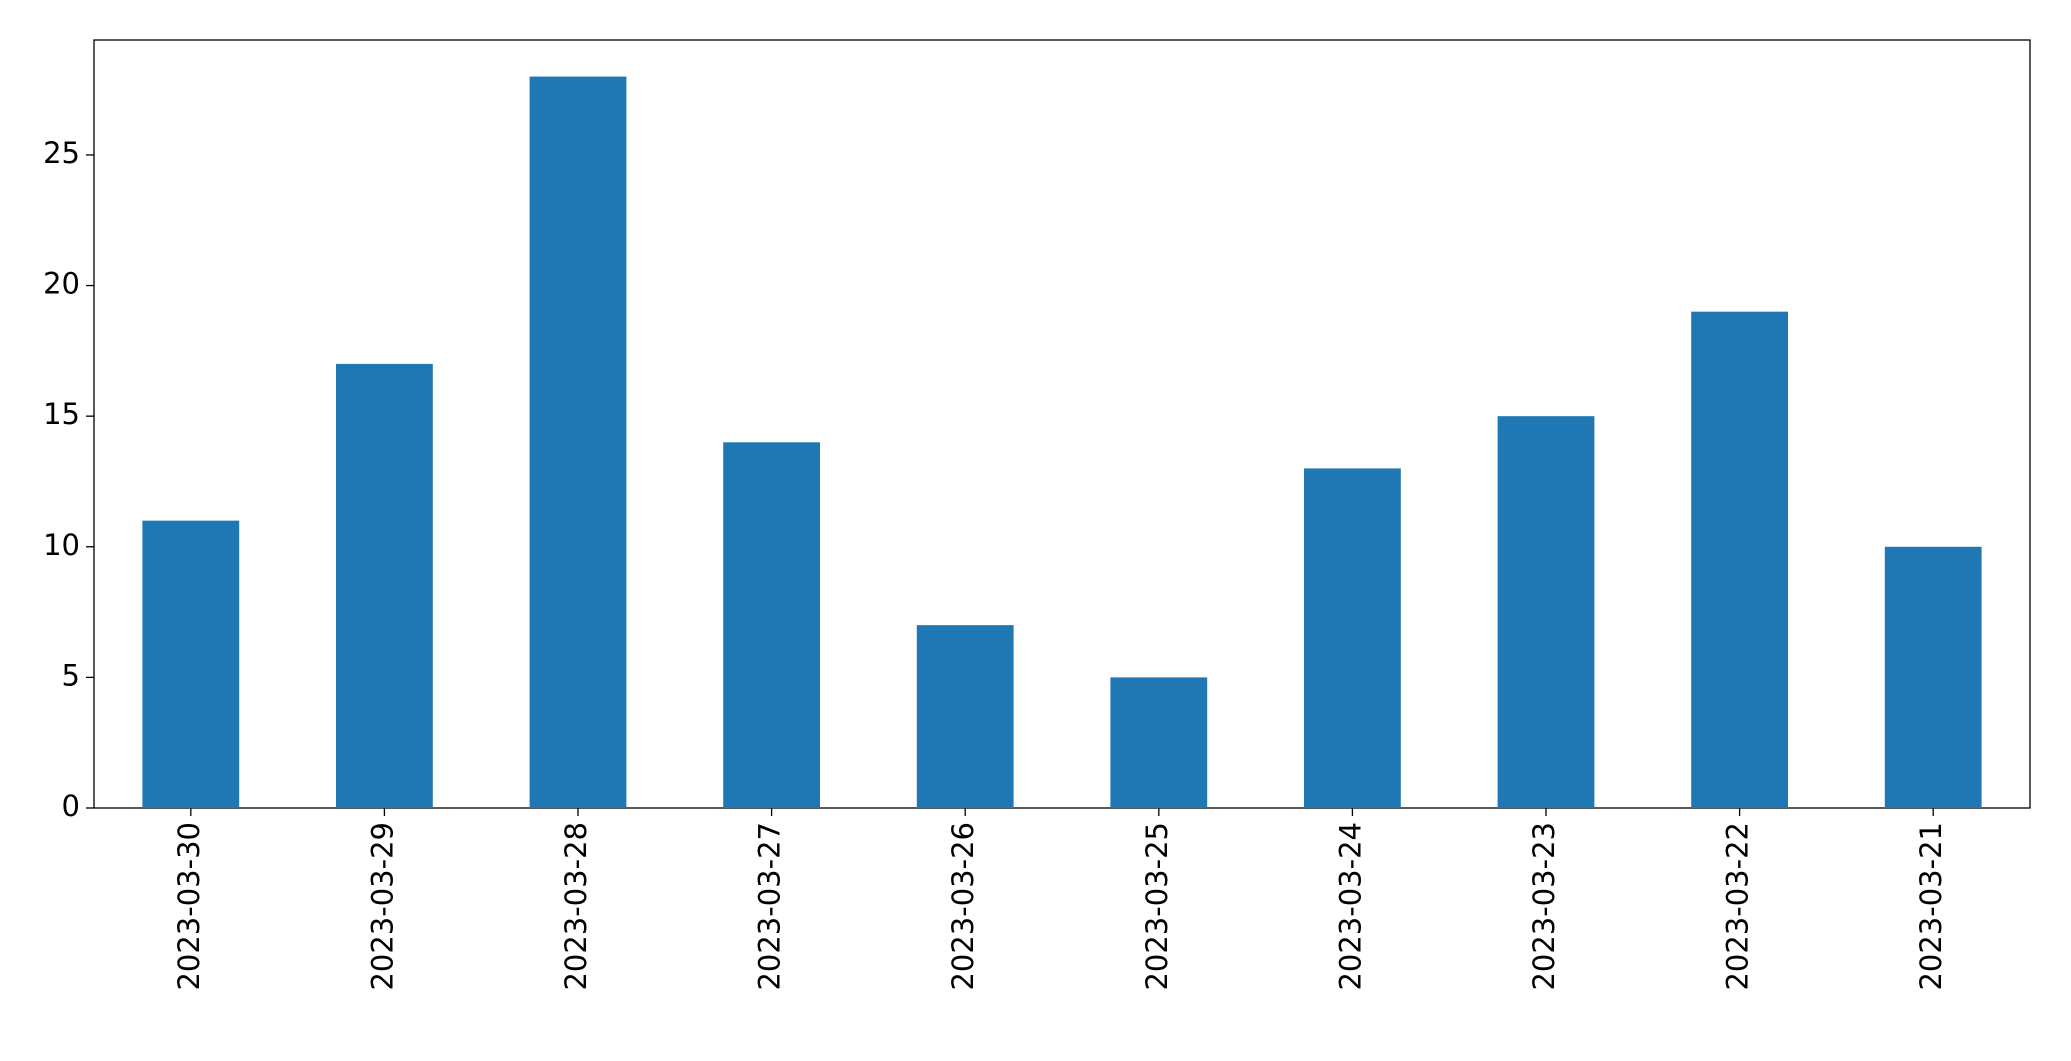 This screenshot has height=1061, width=2071. What do you see at coordinates (61, 153) in the screenshot?
I see `y-tick-label: 25` at bounding box center [61, 153].